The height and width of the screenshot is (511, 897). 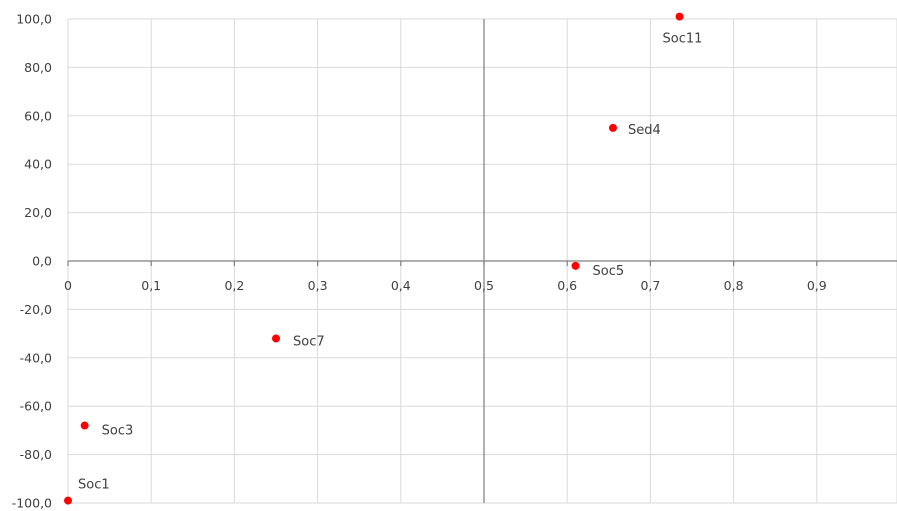 What do you see at coordinates (94, 485) in the screenshot?
I see `point-label: Soc1` at bounding box center [94, 485].